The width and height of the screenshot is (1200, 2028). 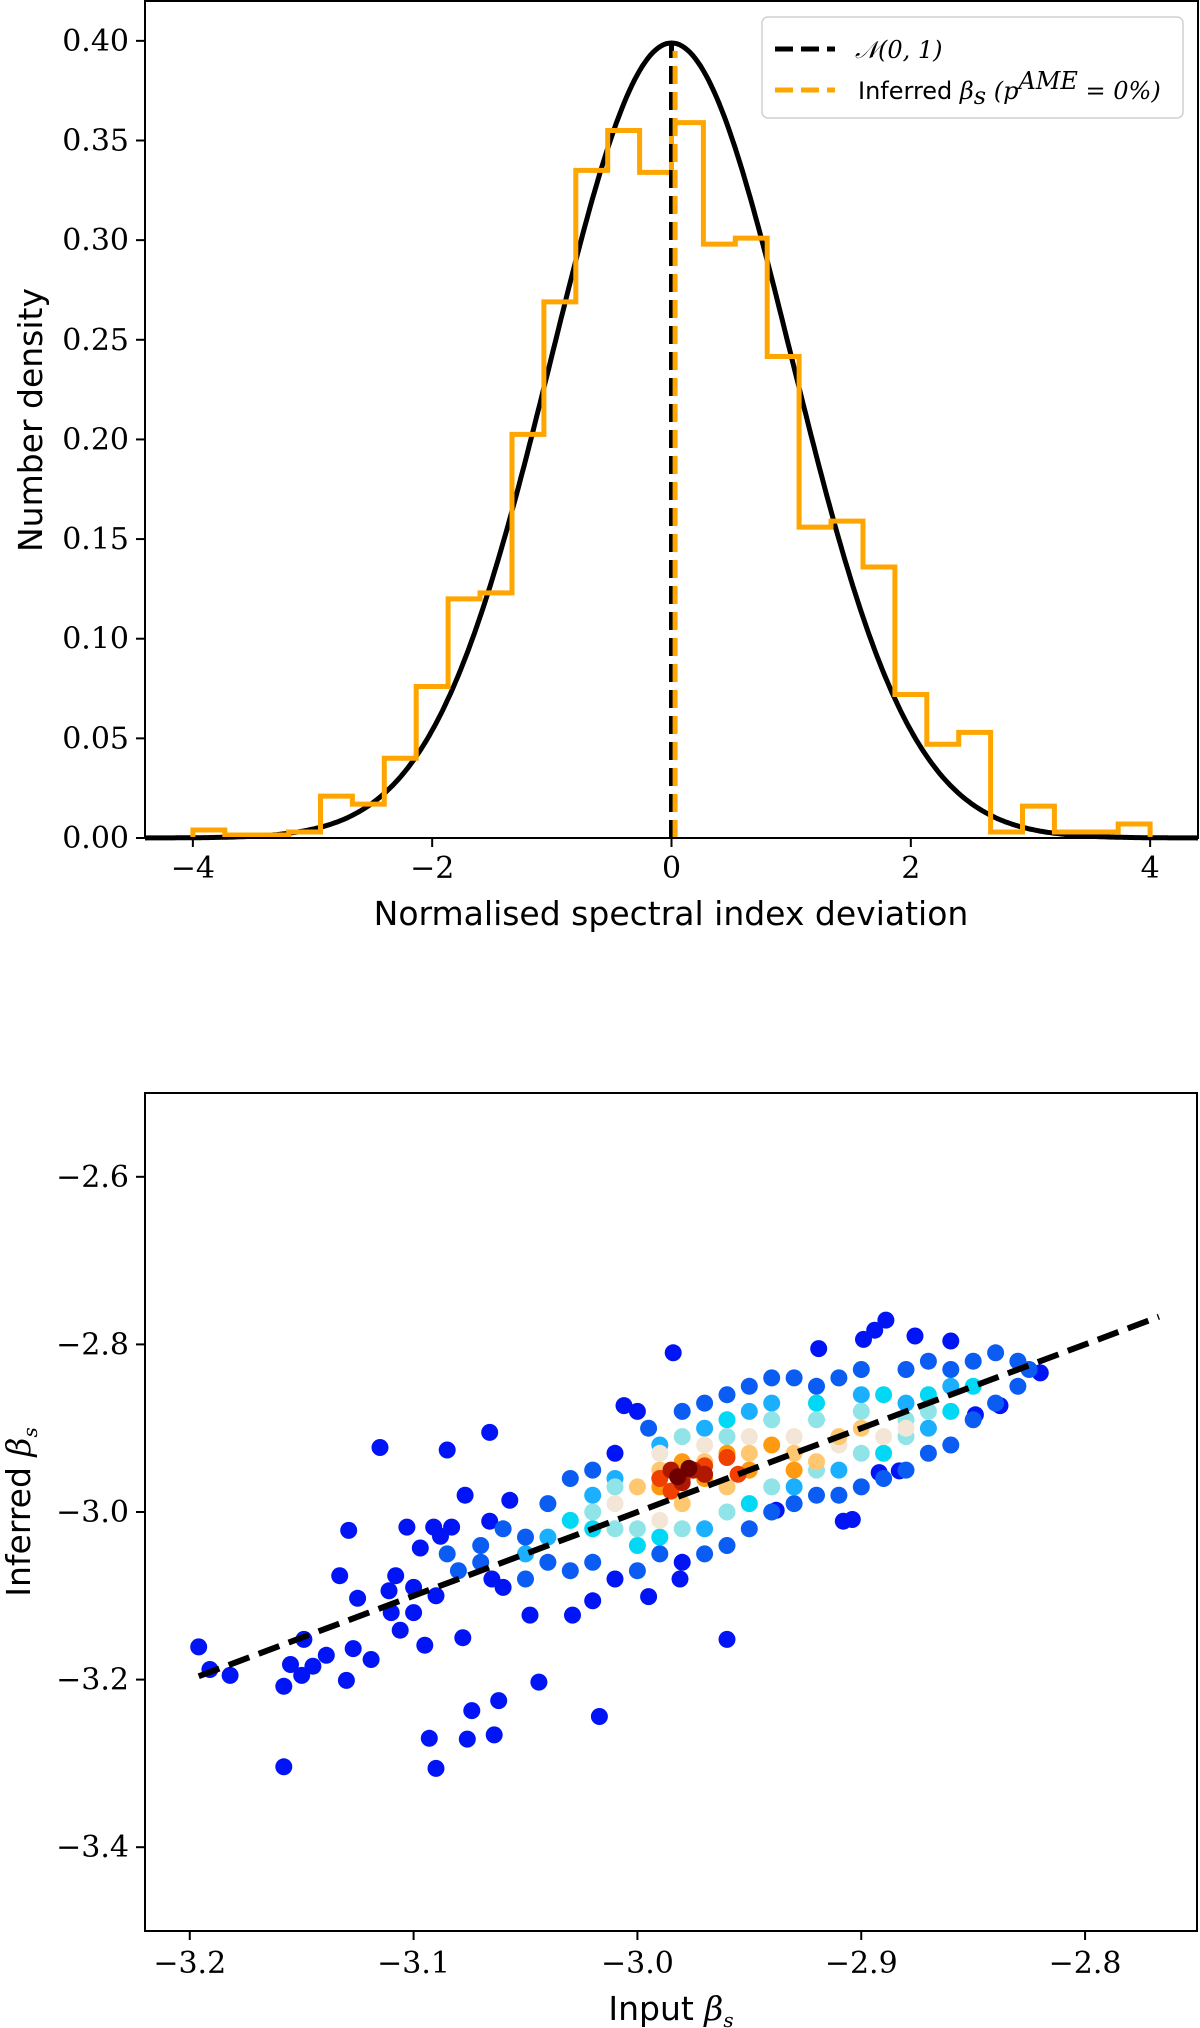 What do you see at coordinates (21, 1511) in the screenshot?
I see `scatter-y-axis-label: Inferred βs` at bounding box center [21, 1511].